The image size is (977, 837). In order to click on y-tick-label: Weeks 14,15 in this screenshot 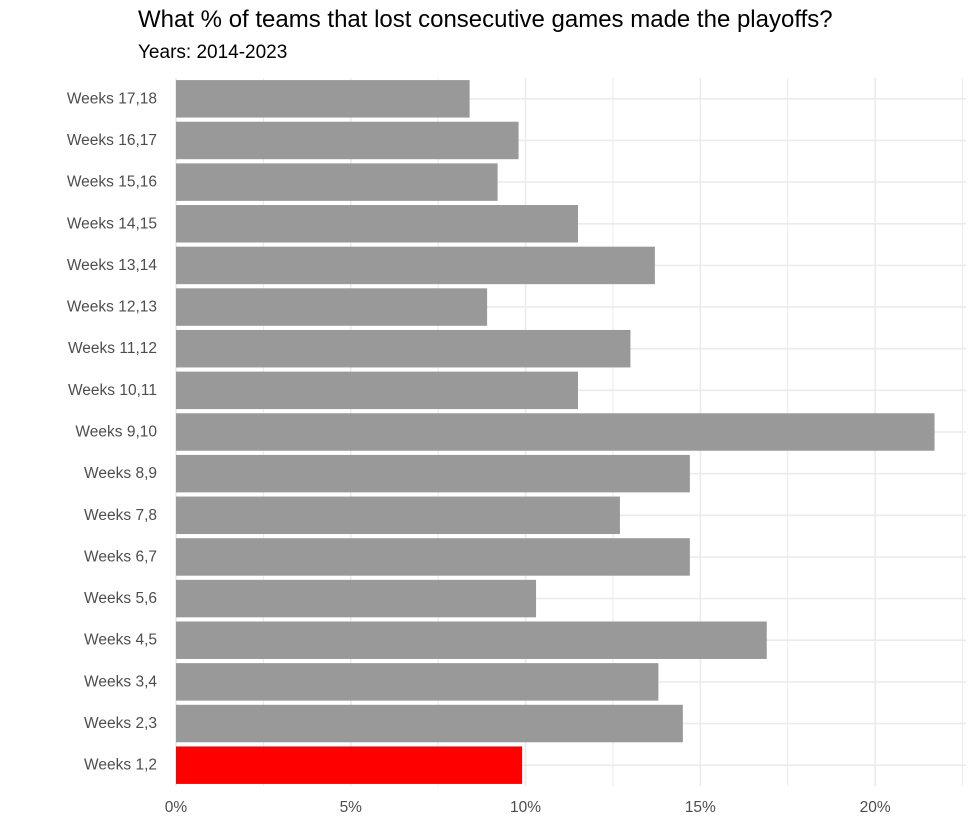, I will do `click(112, 223)`.